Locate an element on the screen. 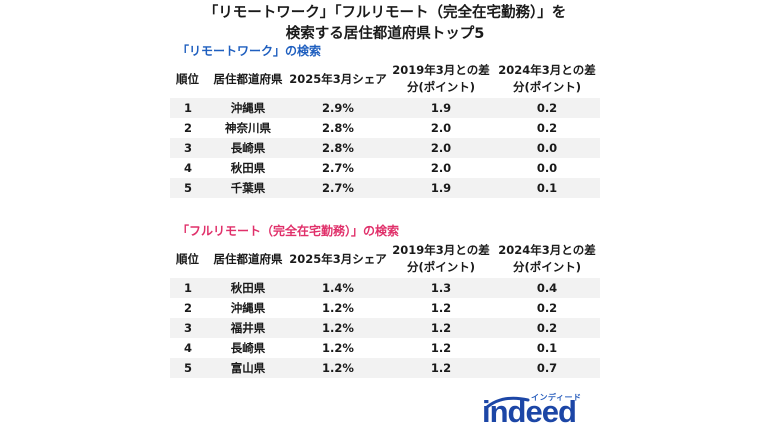 The image size is (770, 433). logo-kana: インディード is located at coordinates (556, 397).